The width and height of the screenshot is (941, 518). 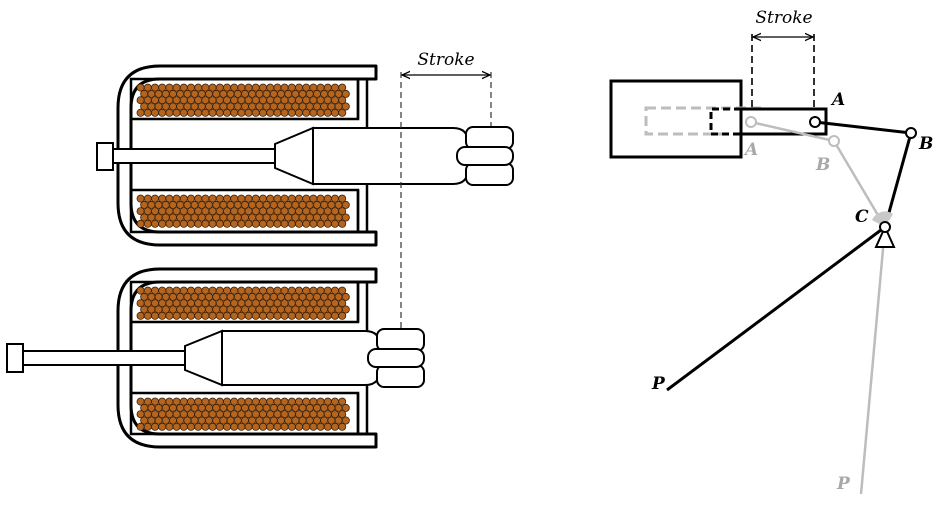 I want to click on solenoid-bottom-frame, so click(x=247, y=358).